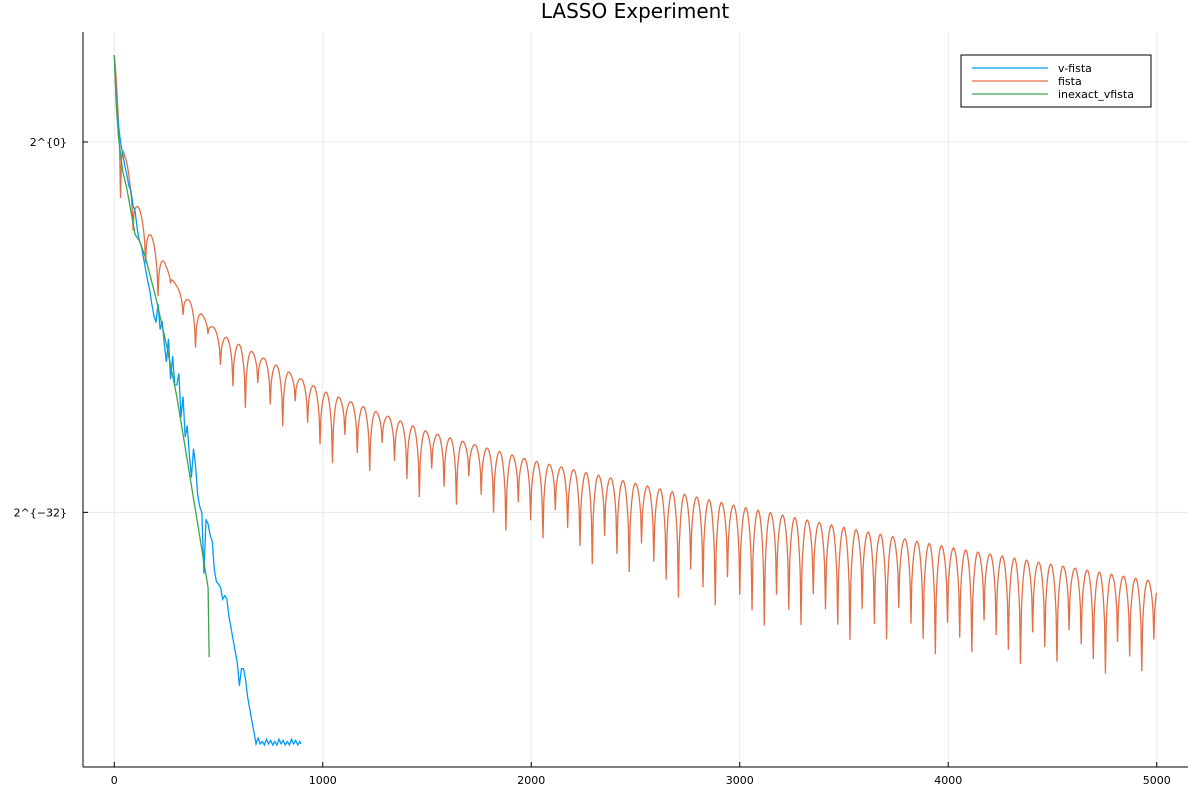 The image size is (1200, 800). Describe the element at coordinates (1075, 68) in the screenshot. I see `legend-label-v-fista: v-fista` at that location.